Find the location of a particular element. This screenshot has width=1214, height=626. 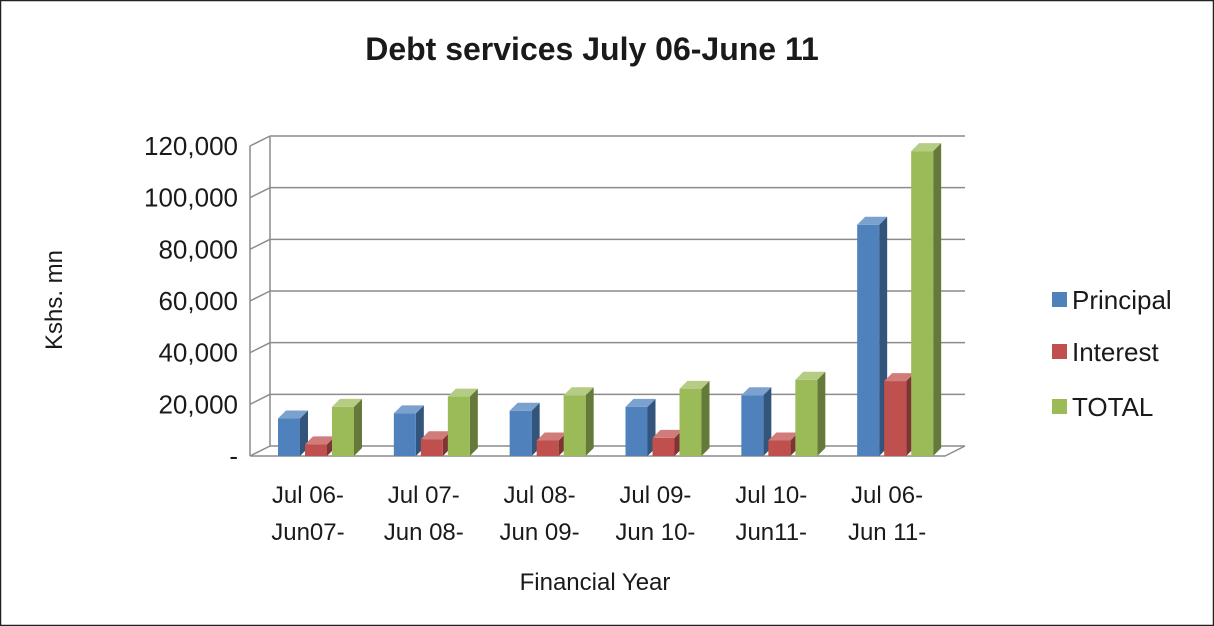

x-tick-label: Jul 07- is located at coordinates (424, 495).